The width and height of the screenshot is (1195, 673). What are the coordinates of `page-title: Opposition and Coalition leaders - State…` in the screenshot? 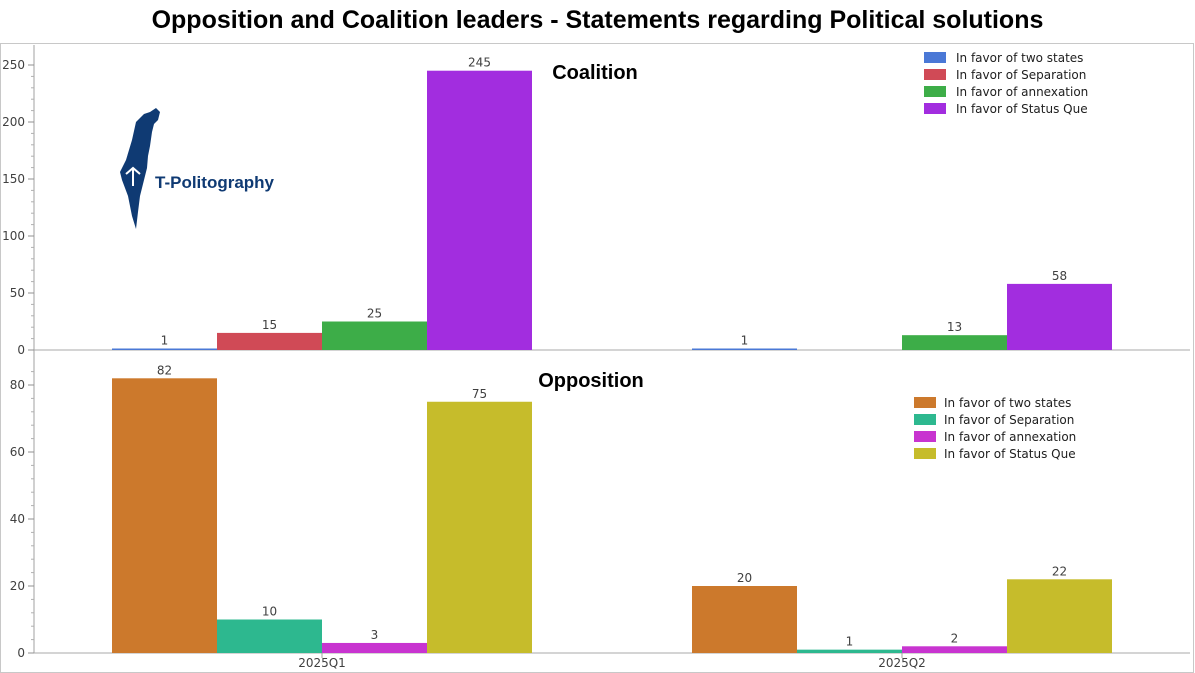 It's located at (597, 20).